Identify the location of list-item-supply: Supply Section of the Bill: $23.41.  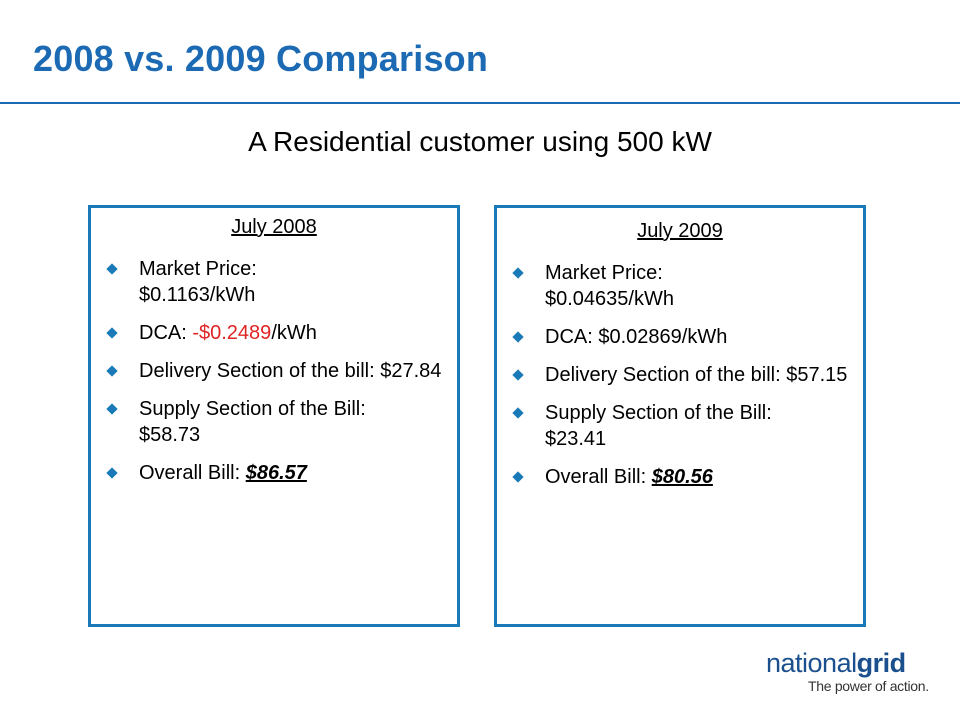
(682, 426).